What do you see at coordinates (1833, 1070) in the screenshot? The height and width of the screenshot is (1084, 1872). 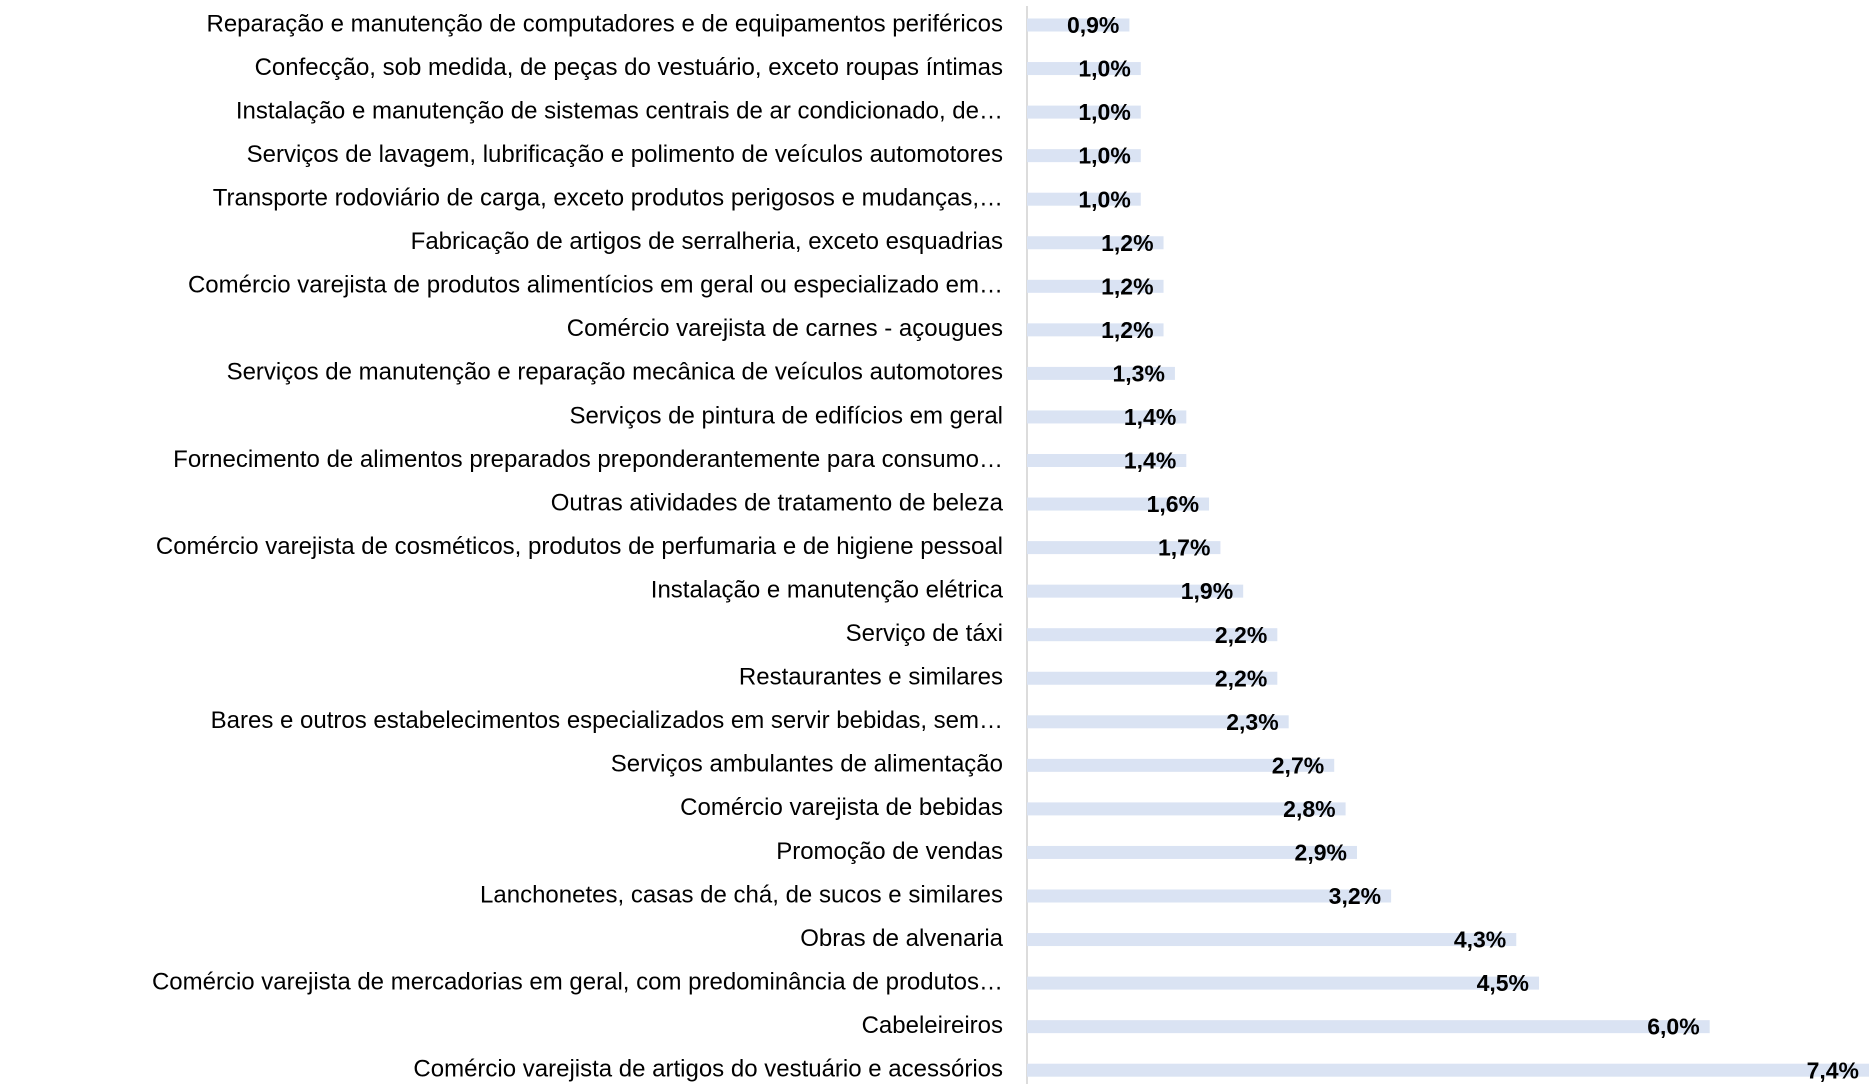 I see `data-label: 7,4%` at bounding box center [1833, 1070].